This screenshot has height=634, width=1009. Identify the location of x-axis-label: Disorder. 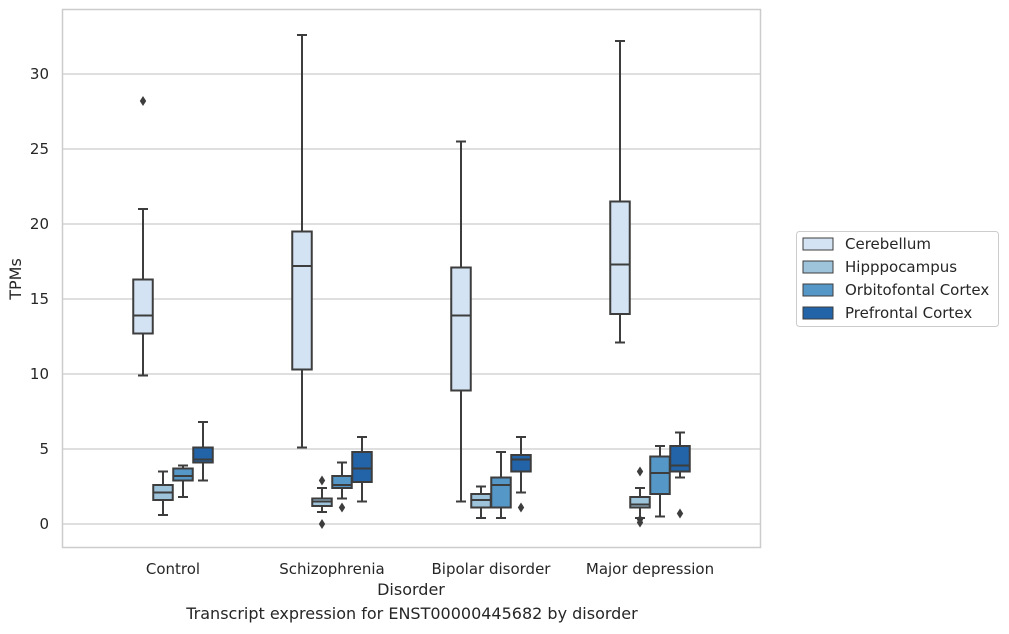
(411, 589).